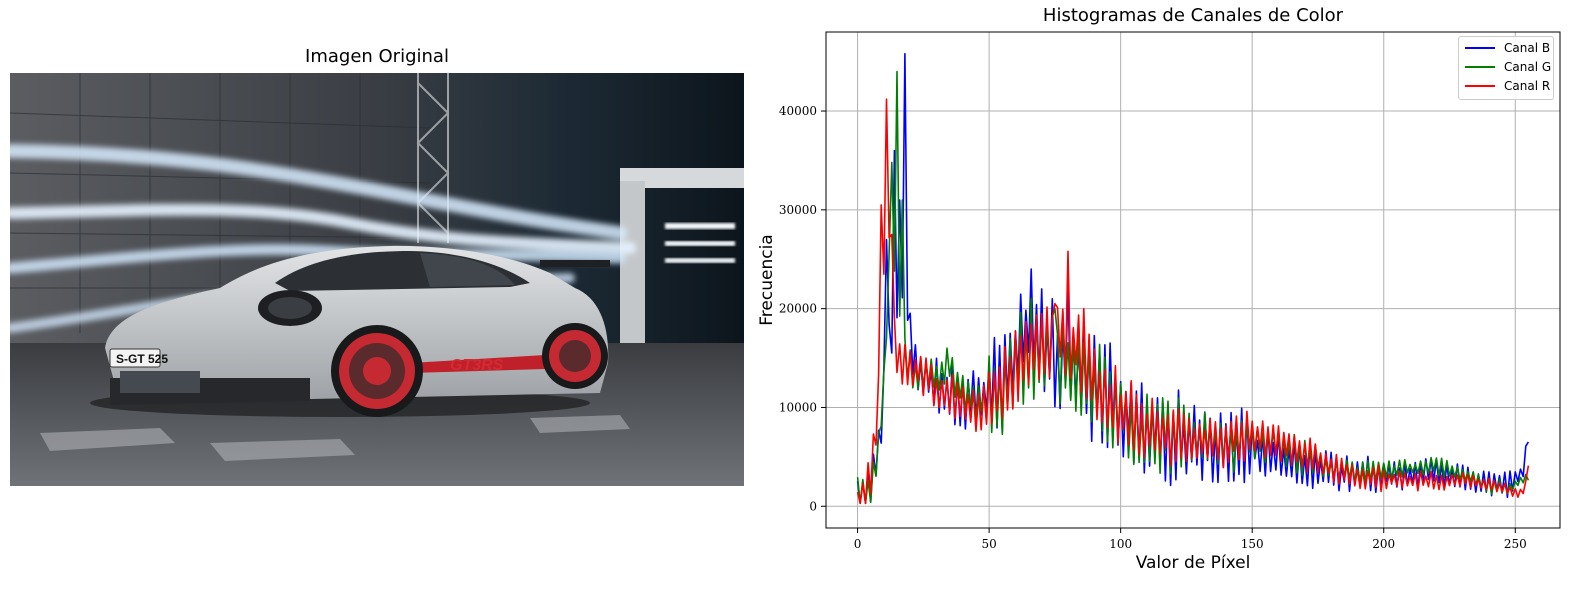  I want to click on x-tick-label: 250, so click(1515, 544).